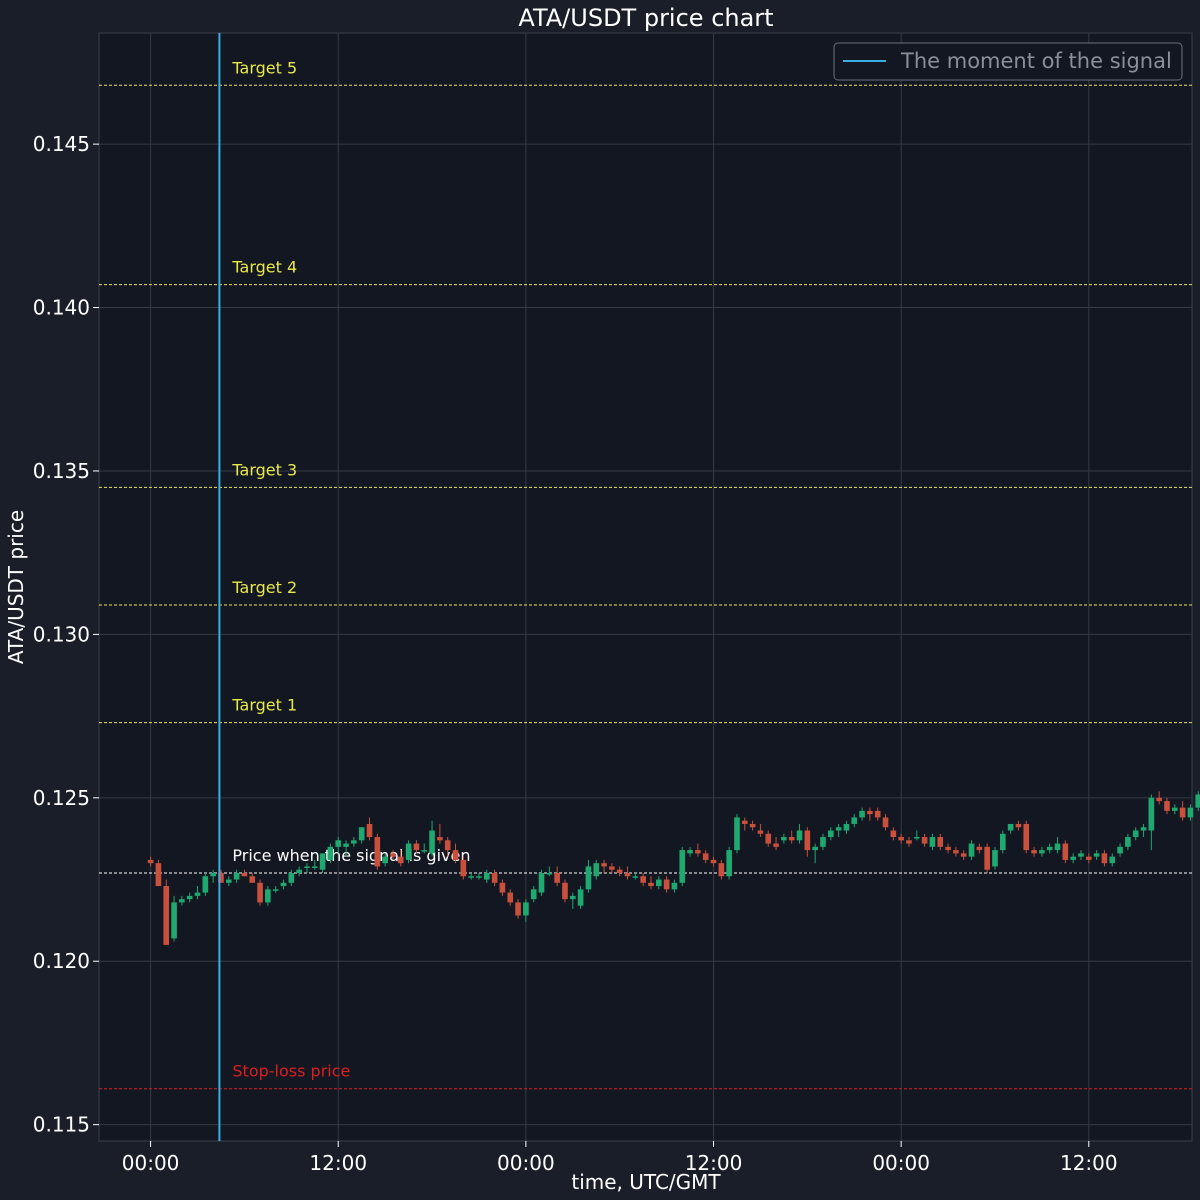 The image size is (1200, 1200). What do you see at coordinates (291, 1071) in the screenshot?
I see `level-label: Stop-loss price` at bounding box center [291, 1071].